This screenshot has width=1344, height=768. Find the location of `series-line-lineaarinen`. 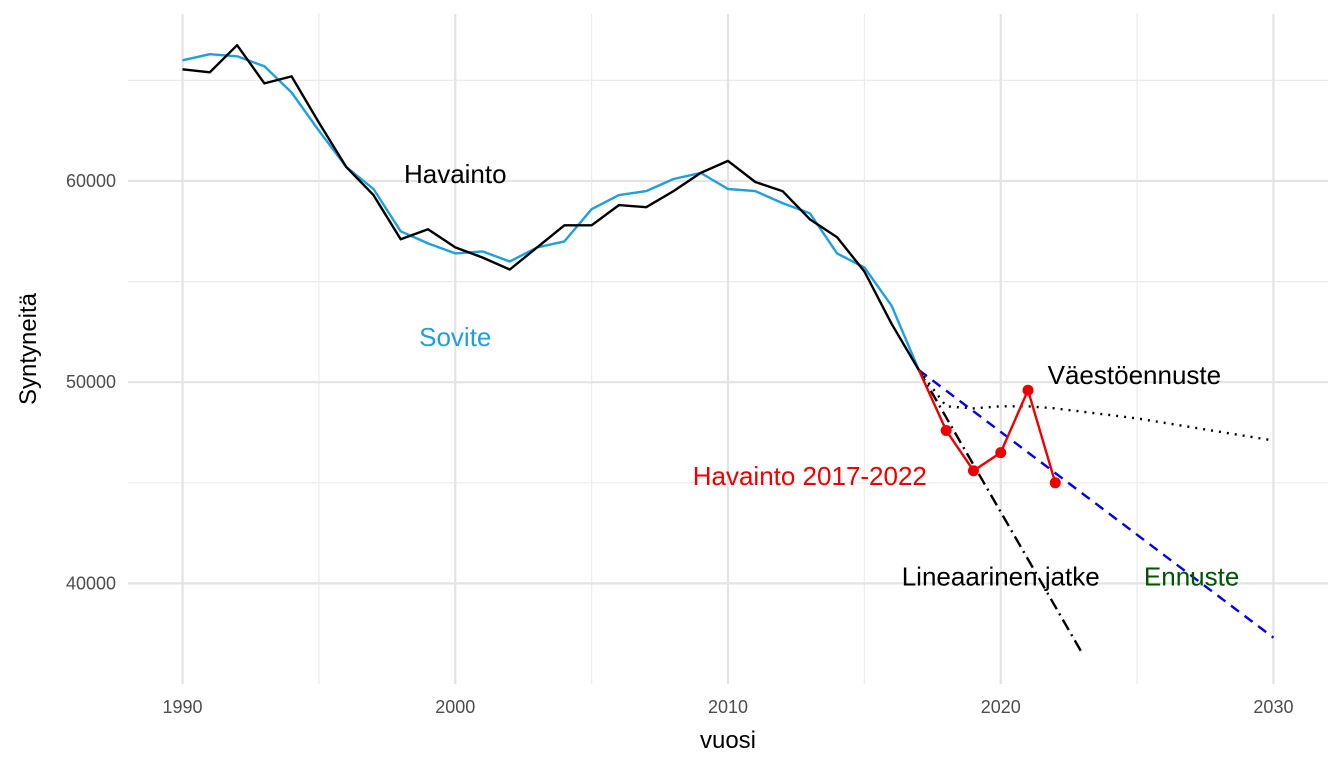

series-line-lineaarinen is located at coordinates (1000, 512).